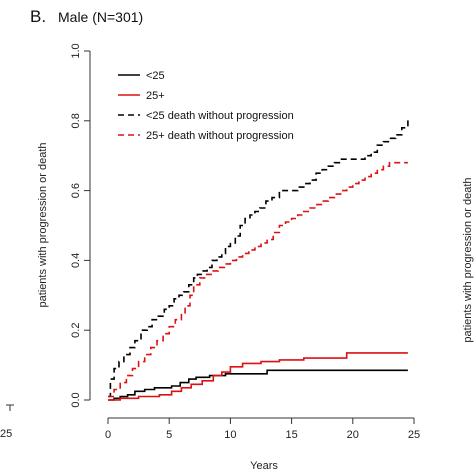 Image resolution: width=474 pixels, height=474 pixels. What do you see at coordinates (38, 16) in the screenshot?
I see `panel-letter: B.` at bounding box center [38, 16].